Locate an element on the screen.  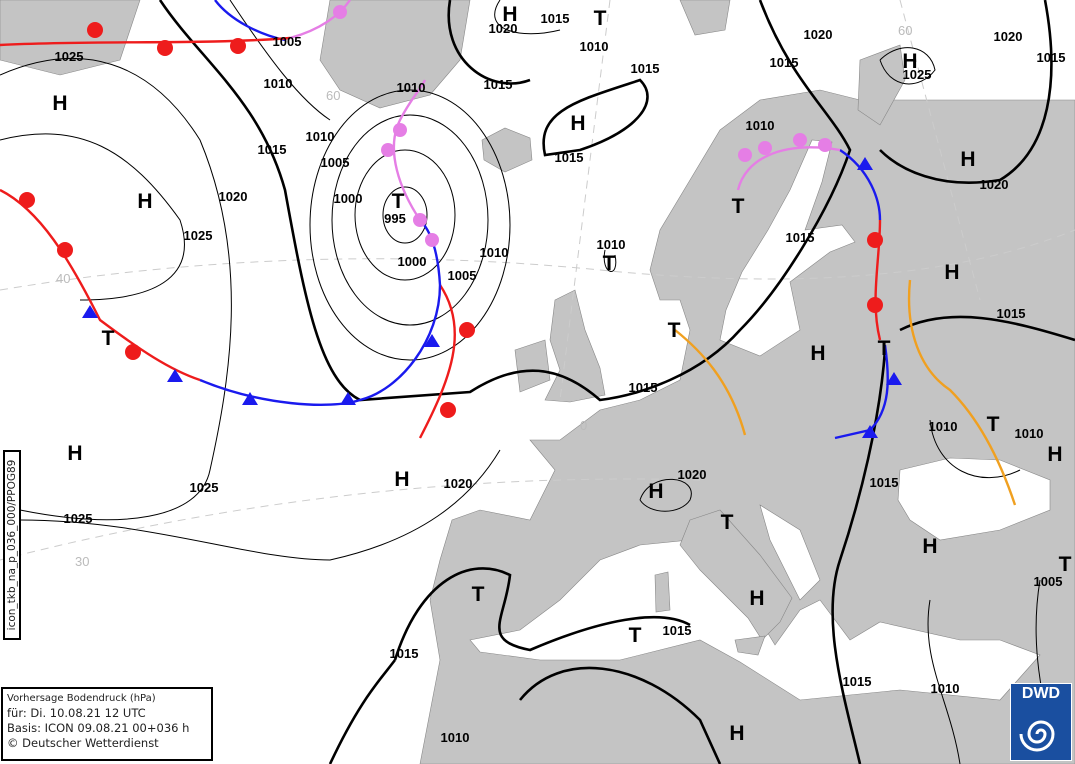
product-id-text: icon_tkb_na_p_036_000/PPOG89 is located at coordinates (12, 545).